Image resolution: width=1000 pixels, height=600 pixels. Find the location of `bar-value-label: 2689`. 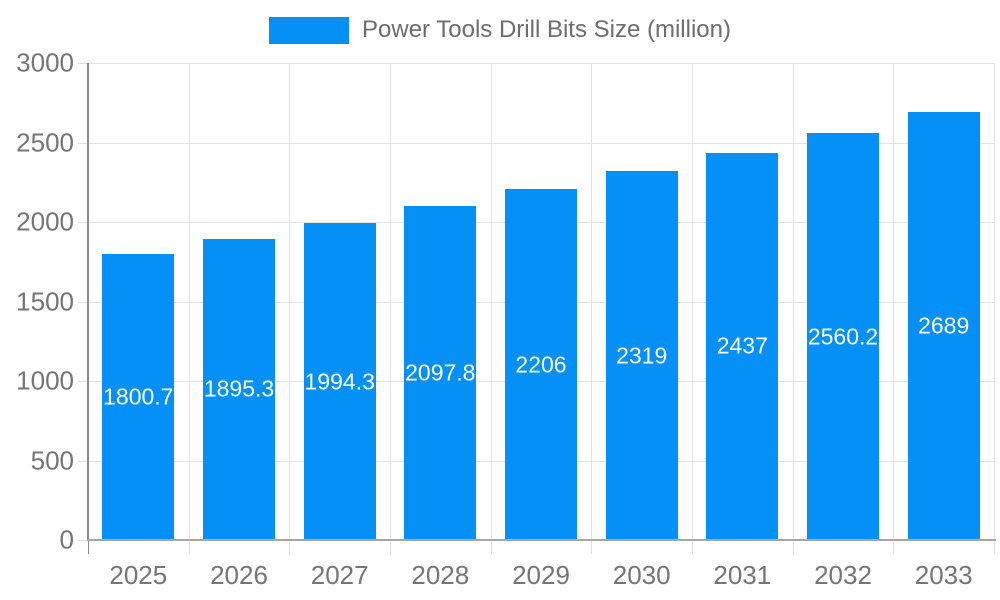

bar-value-label: 2689 is located at coordinates (944, 325).